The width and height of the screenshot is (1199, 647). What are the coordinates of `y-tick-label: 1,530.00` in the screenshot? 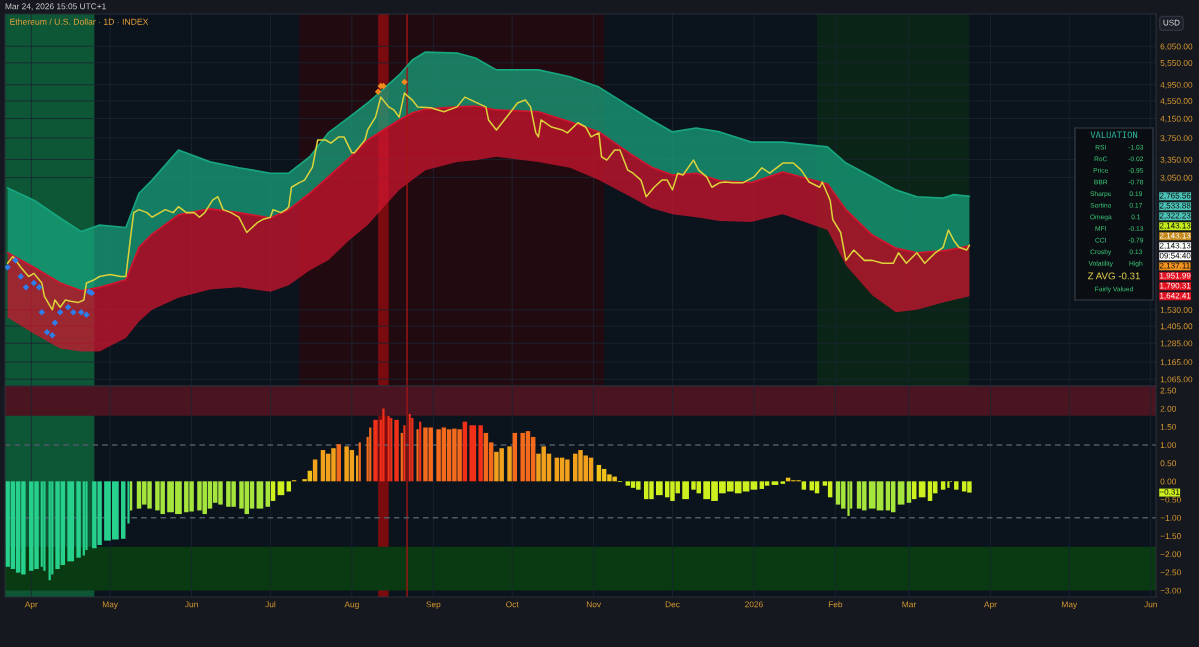 It's located at (1176, 310).